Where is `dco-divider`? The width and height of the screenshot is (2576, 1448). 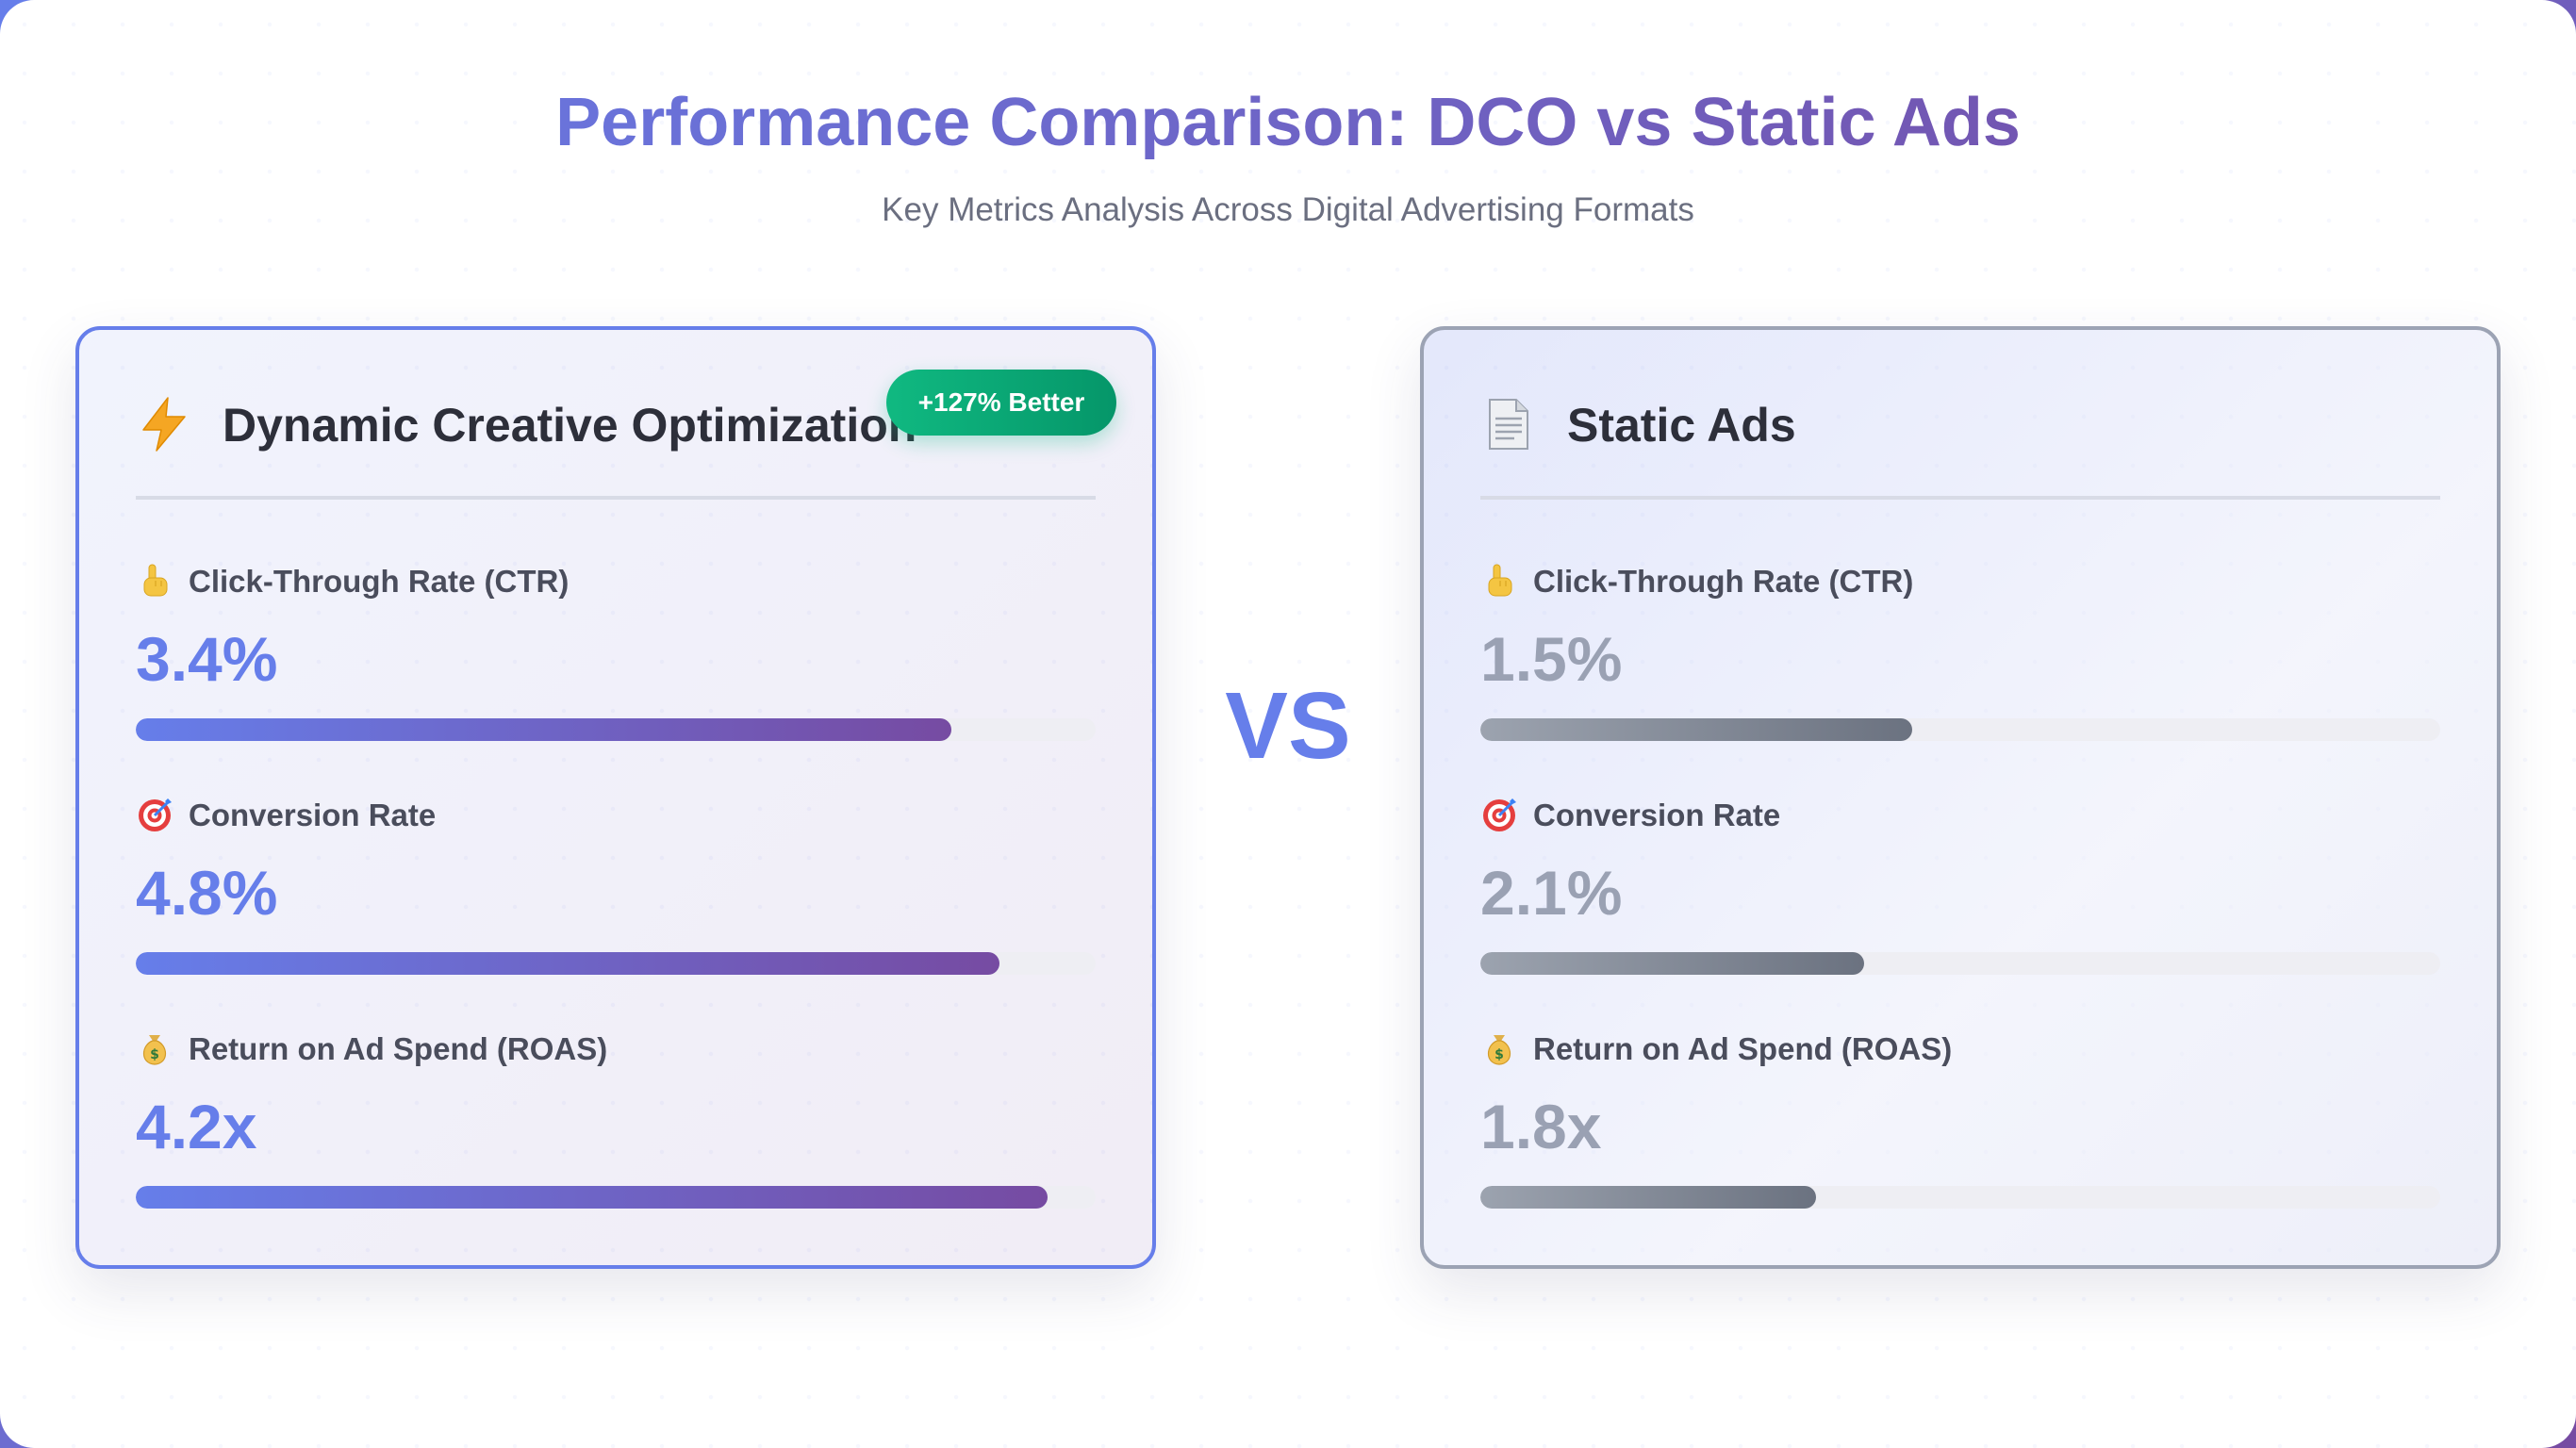 dco-divider is located at coordinates (616, 498).